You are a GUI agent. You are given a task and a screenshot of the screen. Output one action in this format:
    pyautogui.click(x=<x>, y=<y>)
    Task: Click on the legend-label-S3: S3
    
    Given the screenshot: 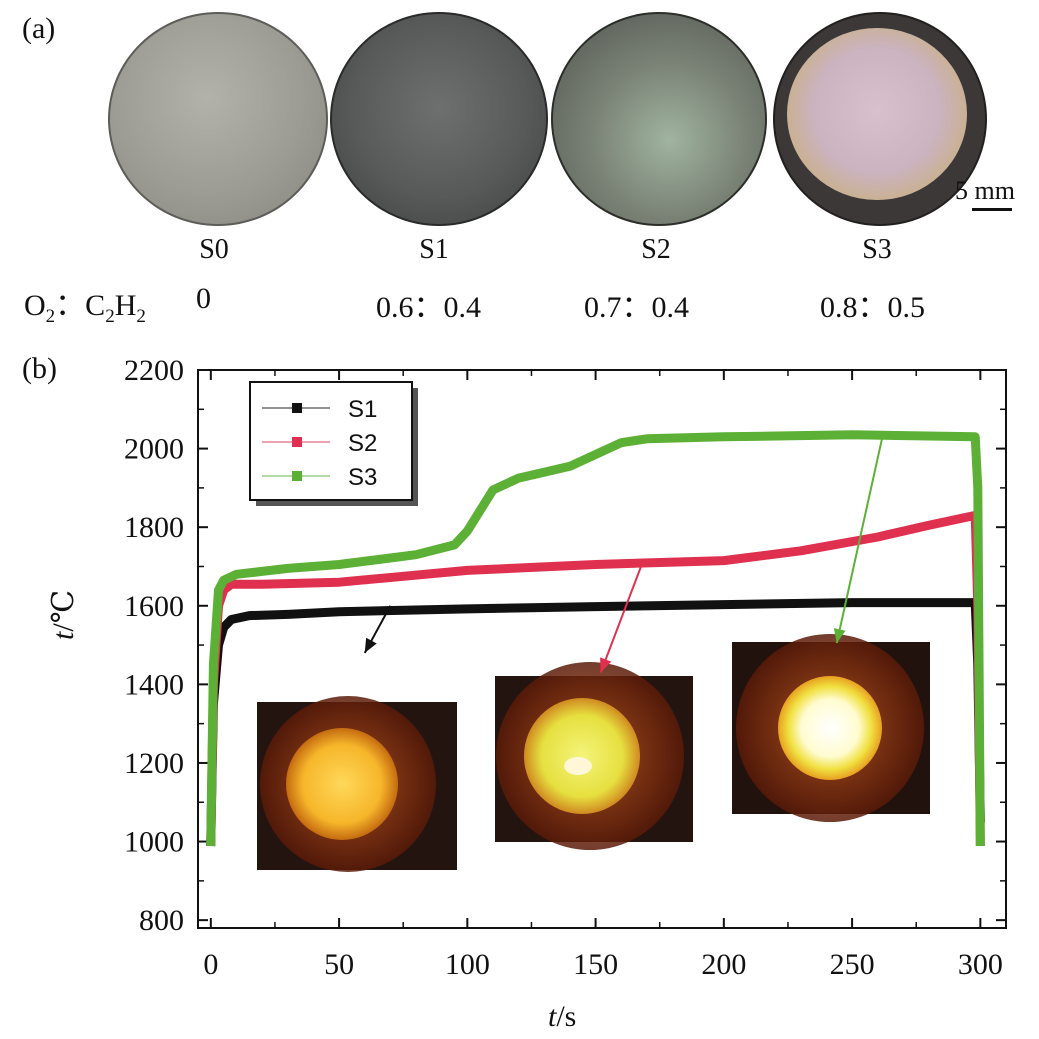 What is the action you would take?
    pyautogui.click(x=362, y=477)
    